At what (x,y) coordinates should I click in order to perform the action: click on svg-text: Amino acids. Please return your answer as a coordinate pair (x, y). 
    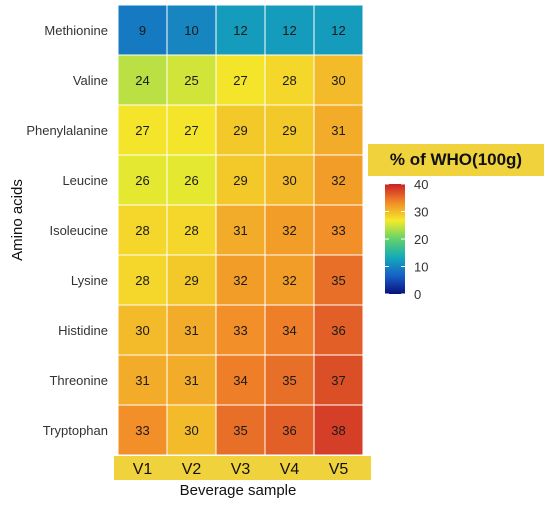
    Looking at the image, I should click on (17, 220).